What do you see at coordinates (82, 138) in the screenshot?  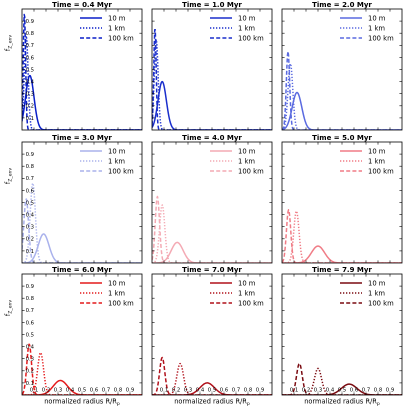 I see `panel-title: Time = 3.0 Myr` at bounding box center [82, 138].